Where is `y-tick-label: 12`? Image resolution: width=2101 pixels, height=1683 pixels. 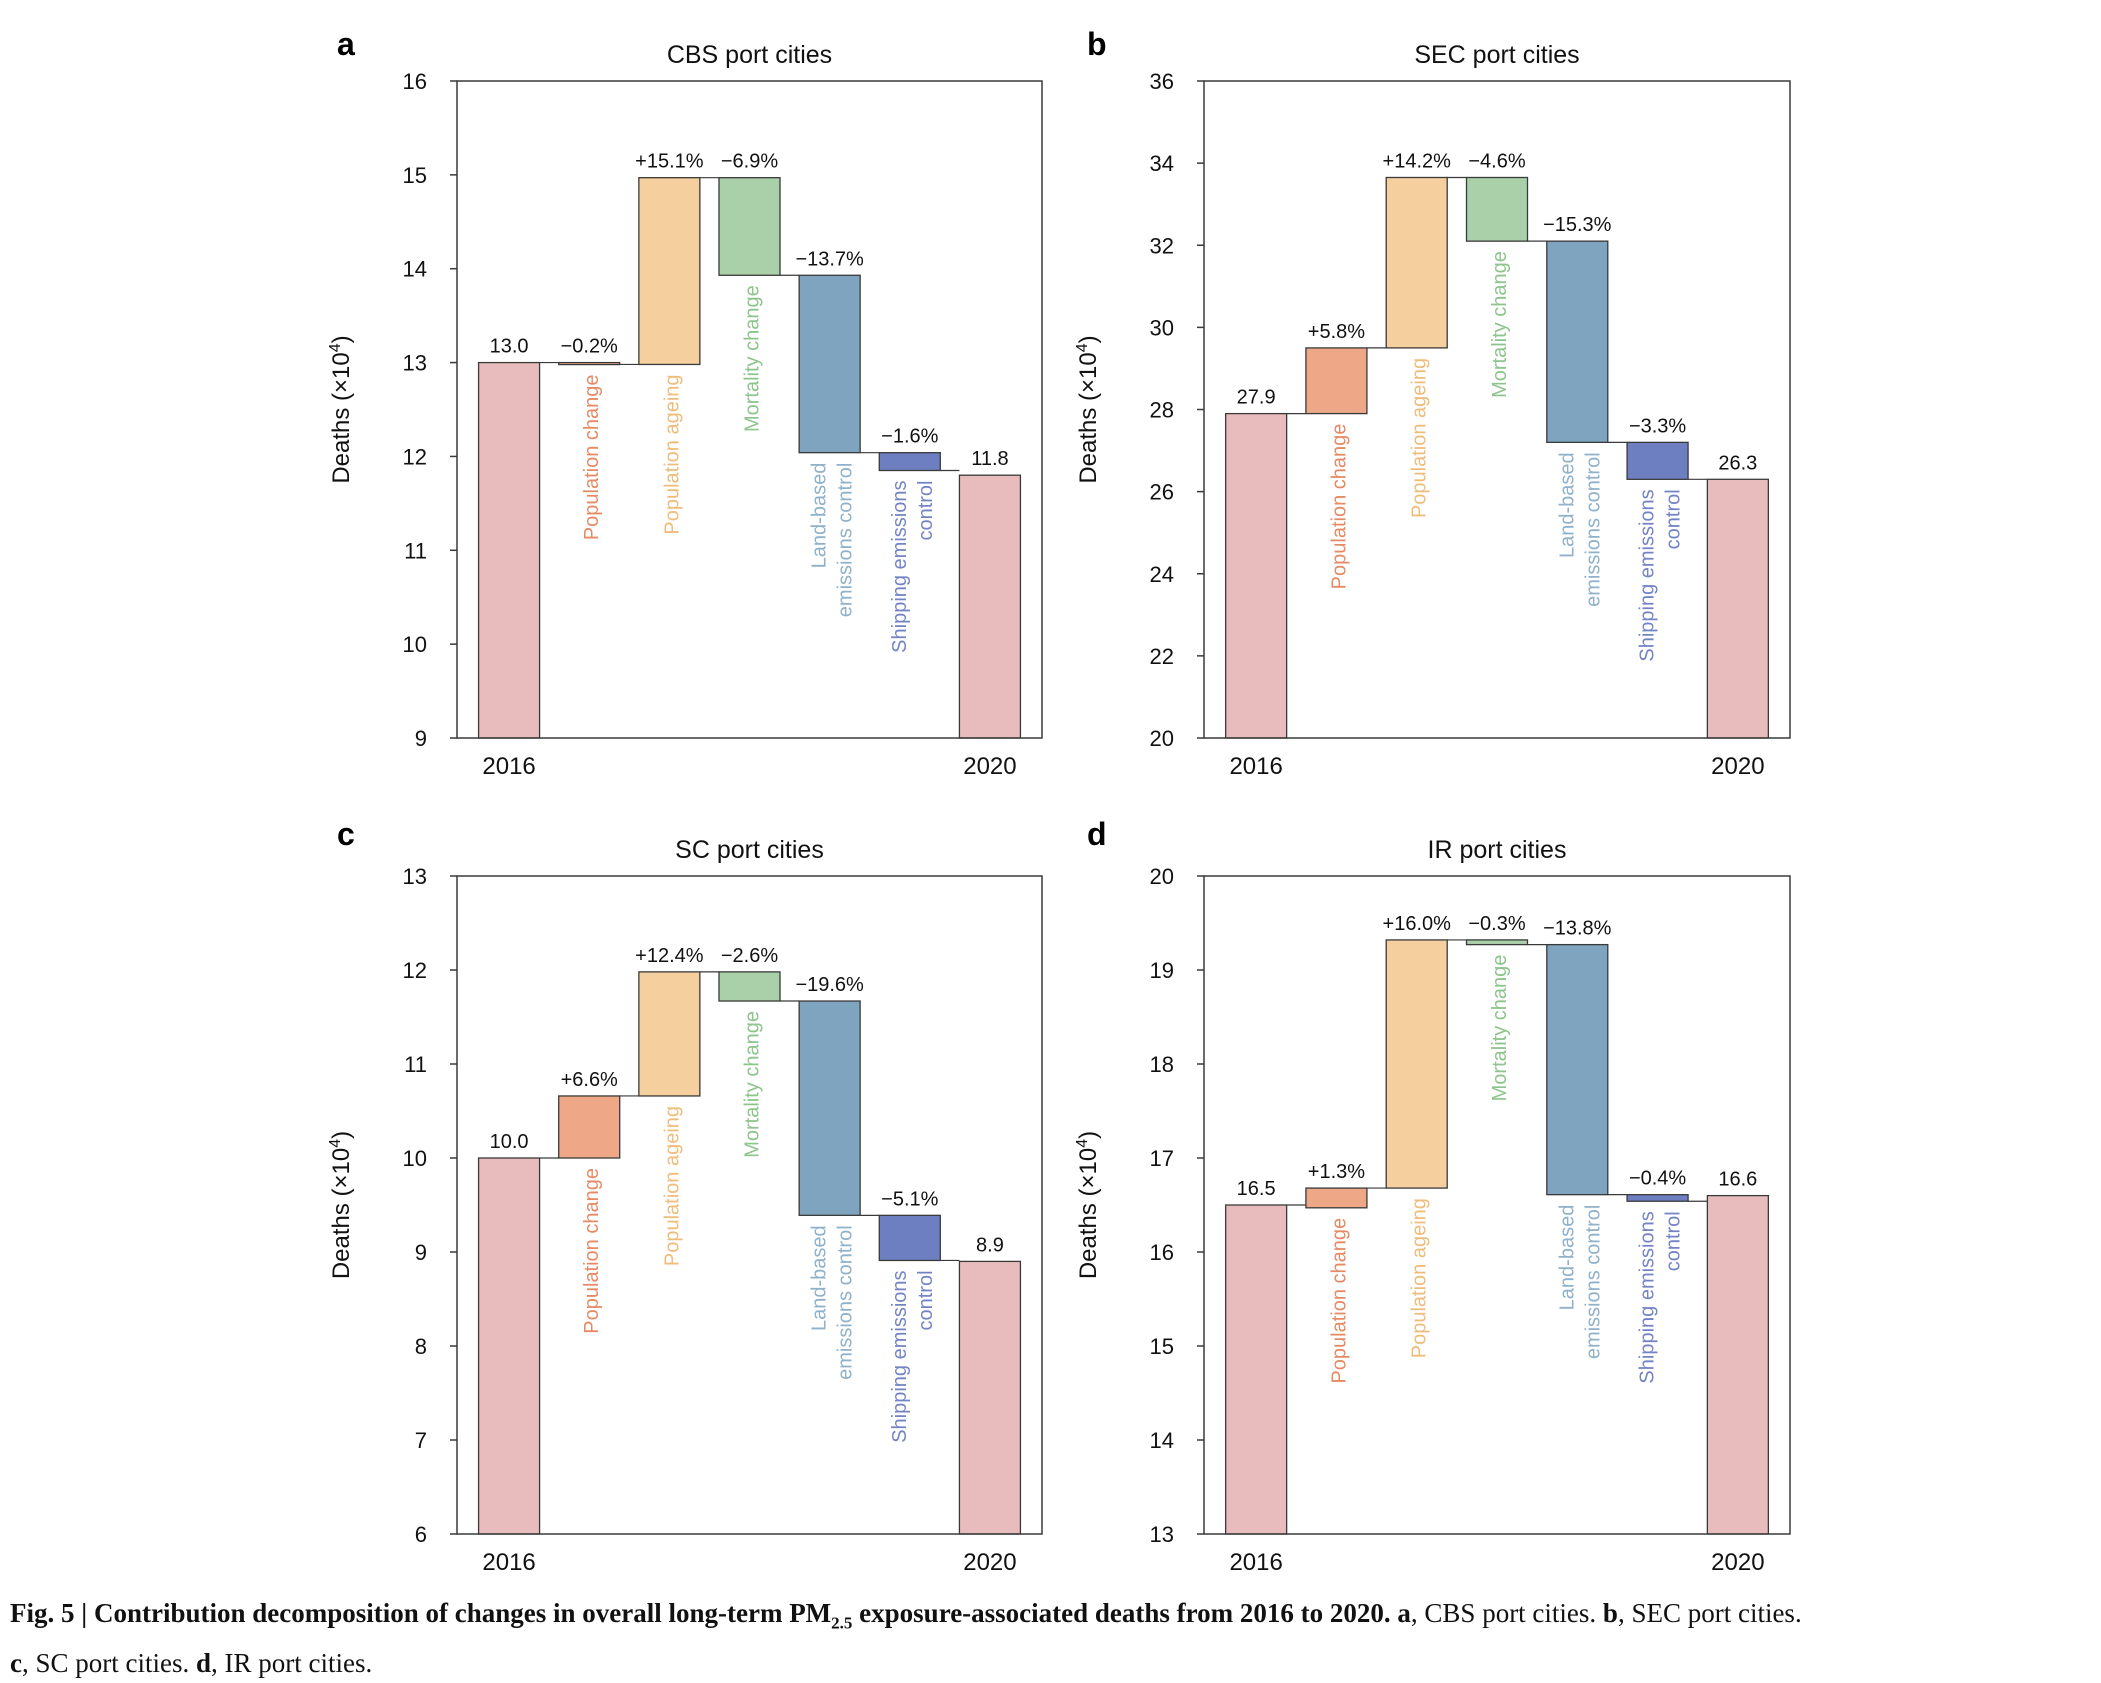 y-tick-label: 12 is located at coordinates (415, 970).